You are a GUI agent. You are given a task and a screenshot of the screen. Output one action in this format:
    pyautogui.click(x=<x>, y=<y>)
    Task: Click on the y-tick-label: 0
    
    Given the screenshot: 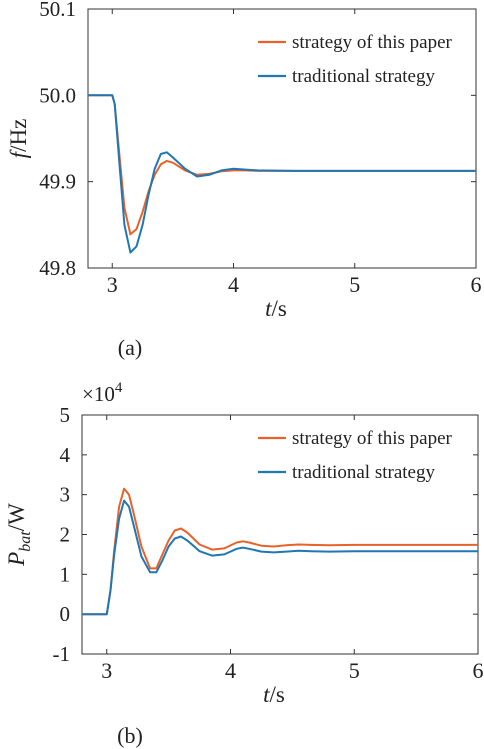 What is the action you would take?
    pyautogui.click(x=65, y=614)
    